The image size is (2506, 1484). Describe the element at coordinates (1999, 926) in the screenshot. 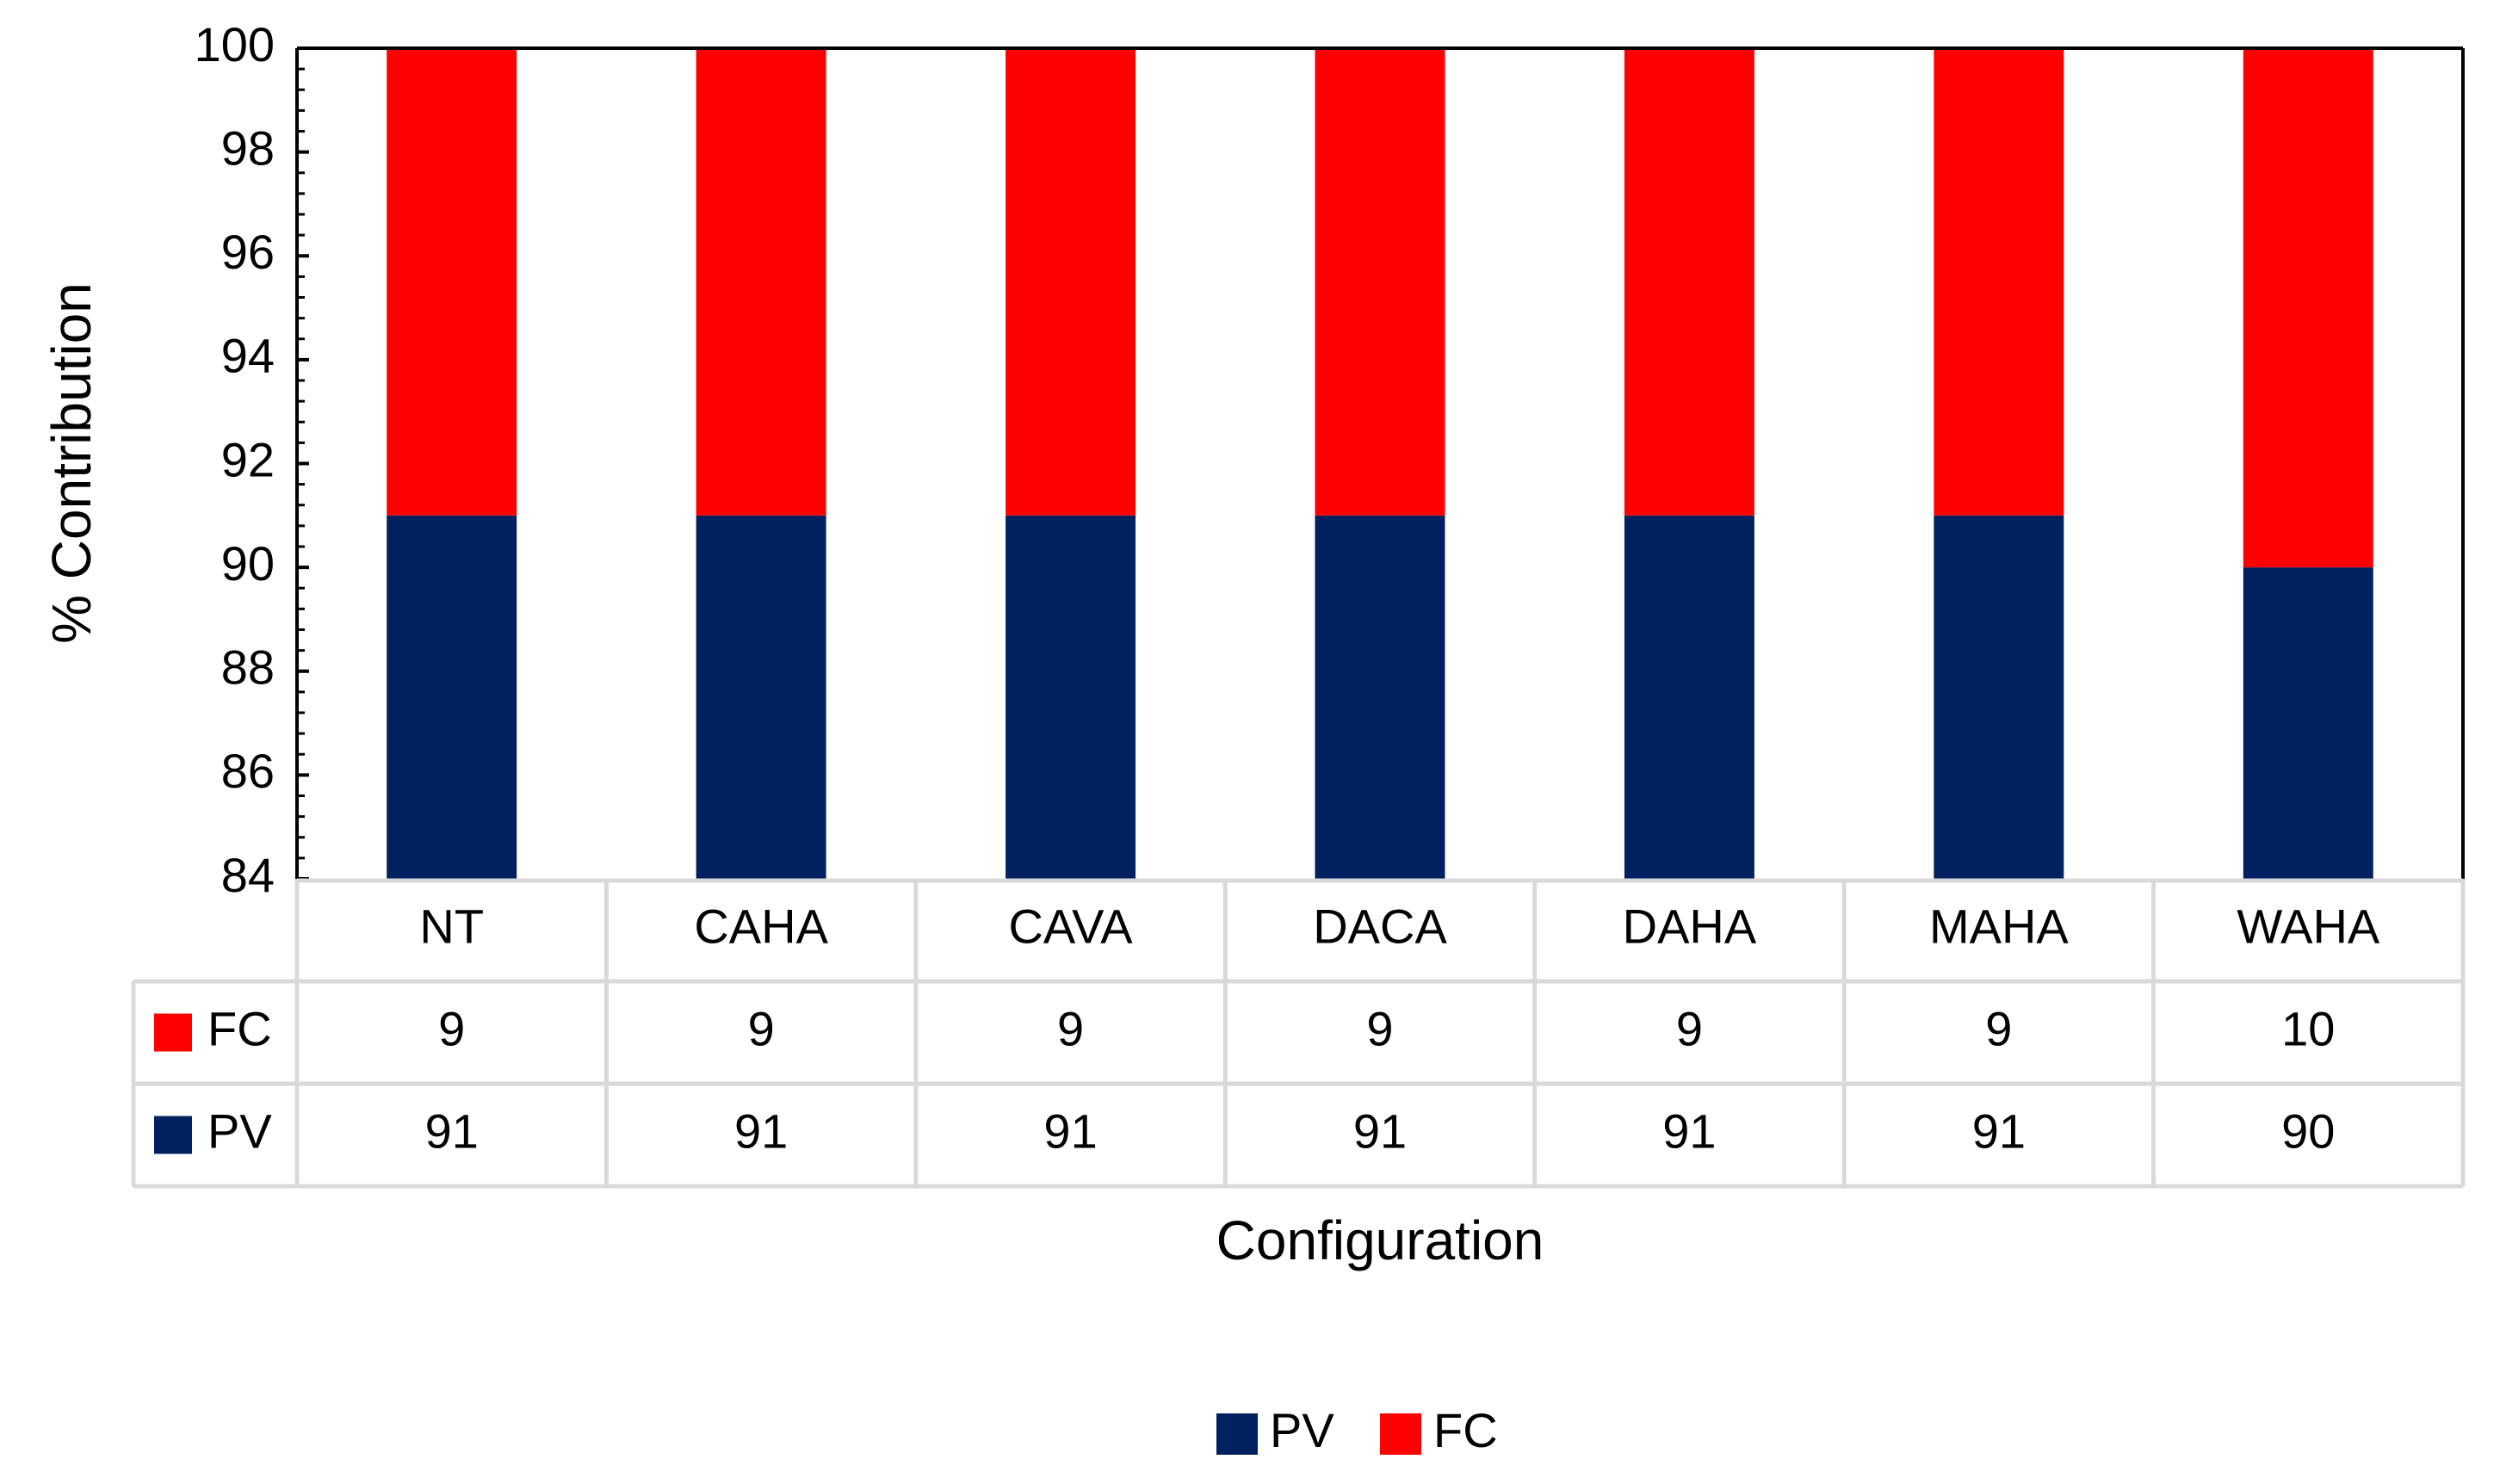

I see `x-tick-label: MAHA` at that location.